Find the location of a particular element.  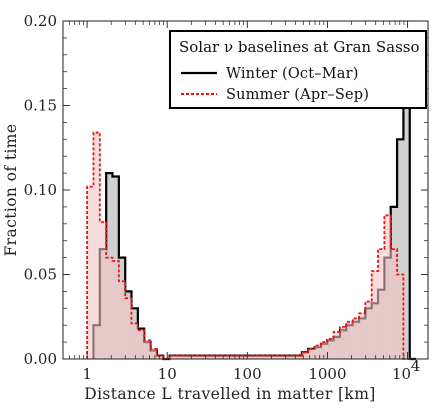

legend-title: Solar ν baselines at Gran Sasso is located at coordinates (299, 47).